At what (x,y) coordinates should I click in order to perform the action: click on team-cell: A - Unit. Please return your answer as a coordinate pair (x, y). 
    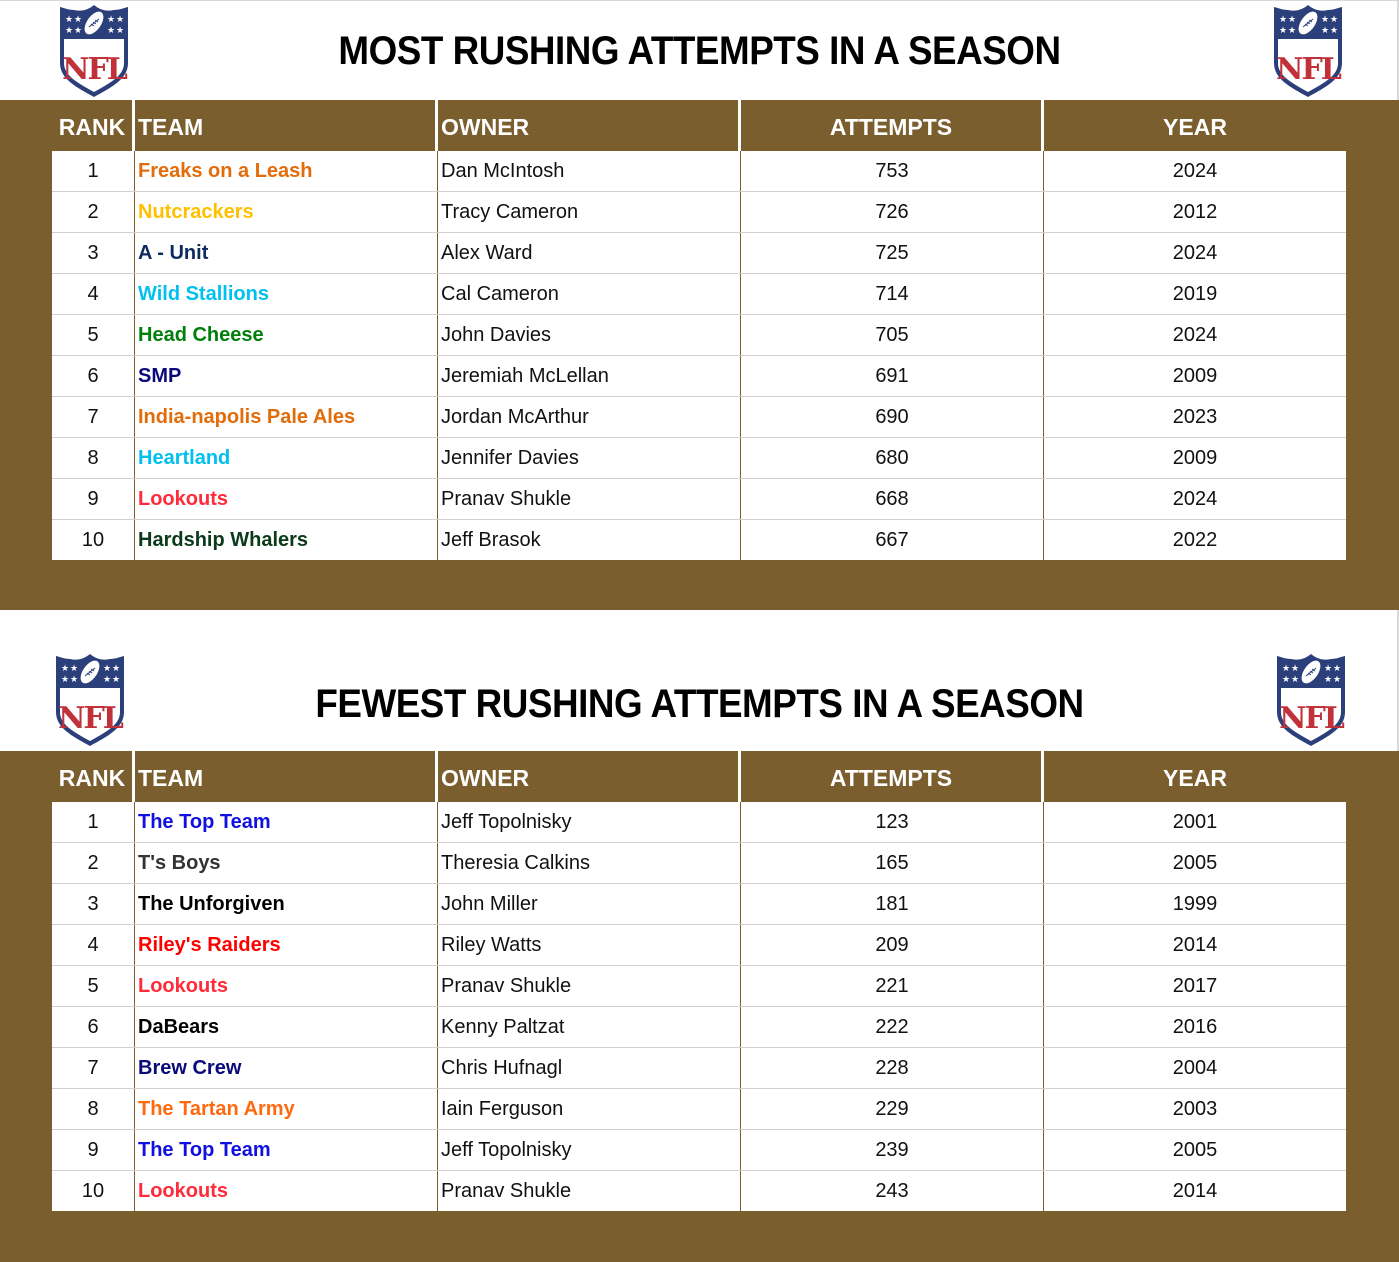
    Looking at the image, I should click on (286, 253).